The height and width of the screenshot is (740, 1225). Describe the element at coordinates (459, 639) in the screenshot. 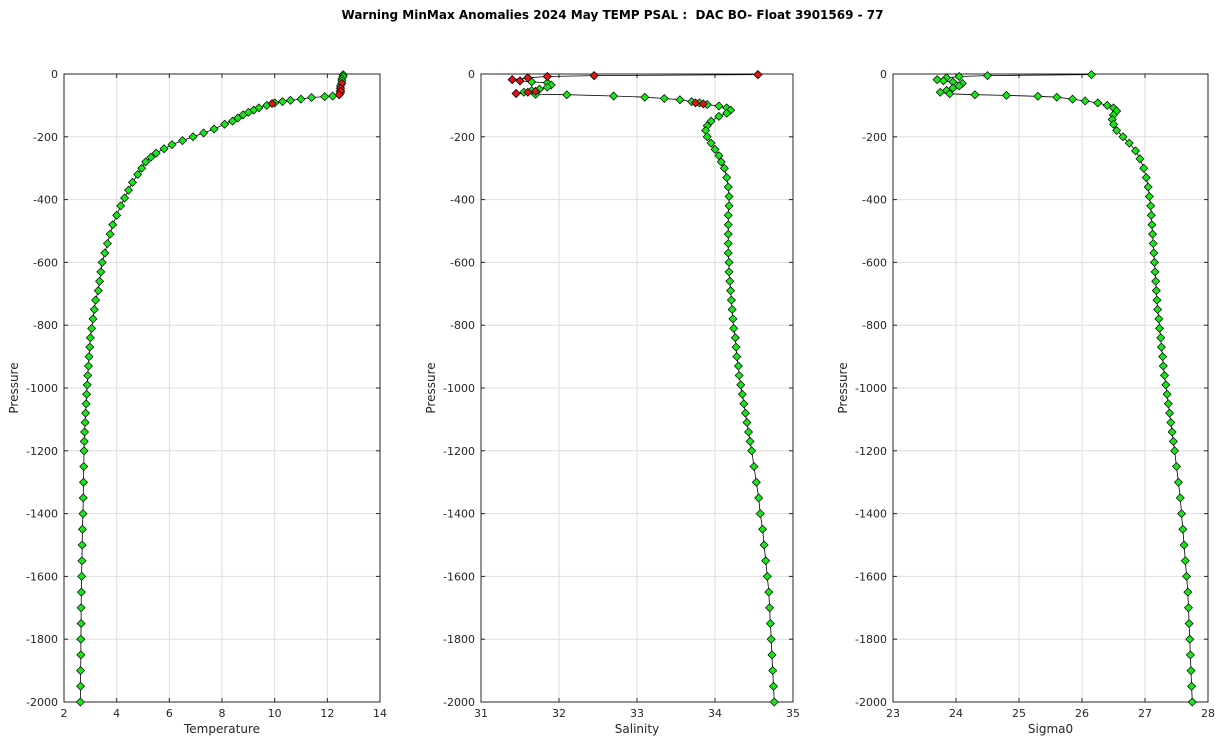

I see `y-tick-label: -1800` at that location.